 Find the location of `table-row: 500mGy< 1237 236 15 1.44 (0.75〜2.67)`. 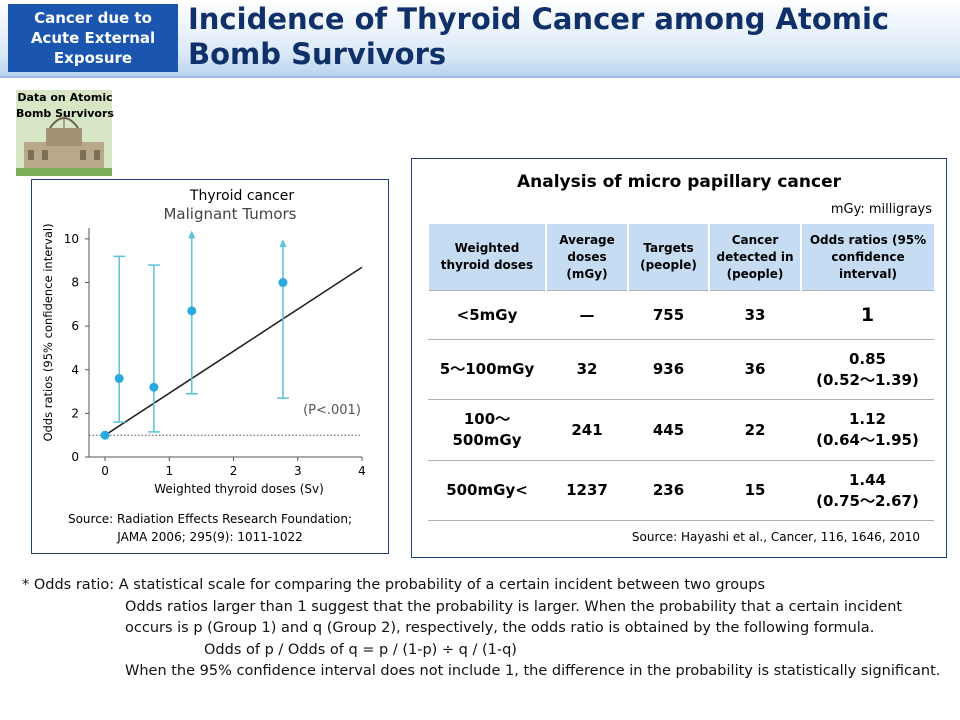

table-row: 500mGy< 1237 236 15 1.44 (0.75〜2.67) is located at coordinates (681, 490).